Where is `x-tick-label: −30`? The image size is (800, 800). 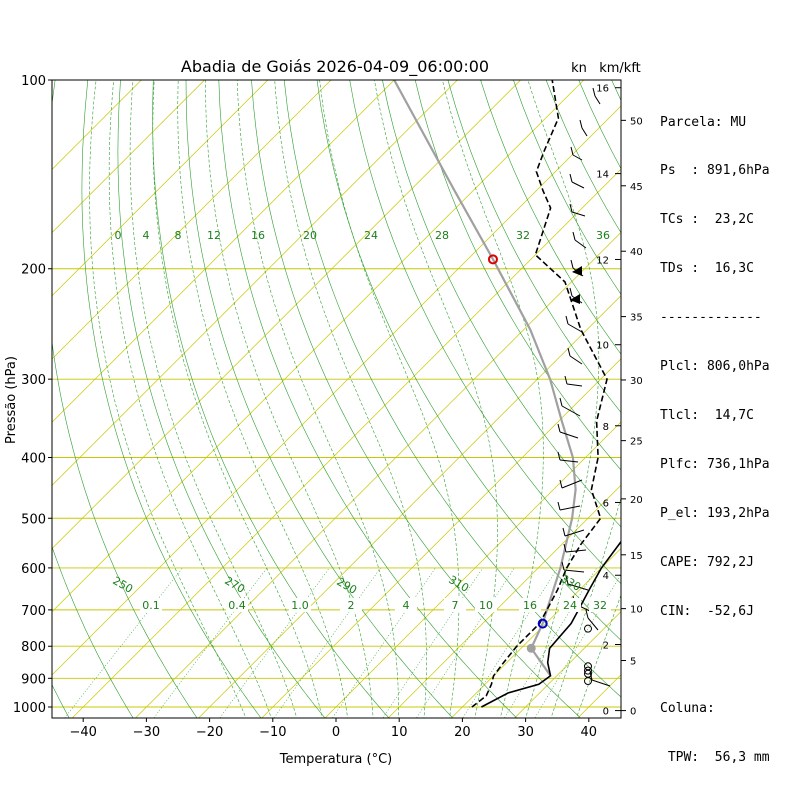 x-tick-label: −30 is located at coordinates (146, 732).